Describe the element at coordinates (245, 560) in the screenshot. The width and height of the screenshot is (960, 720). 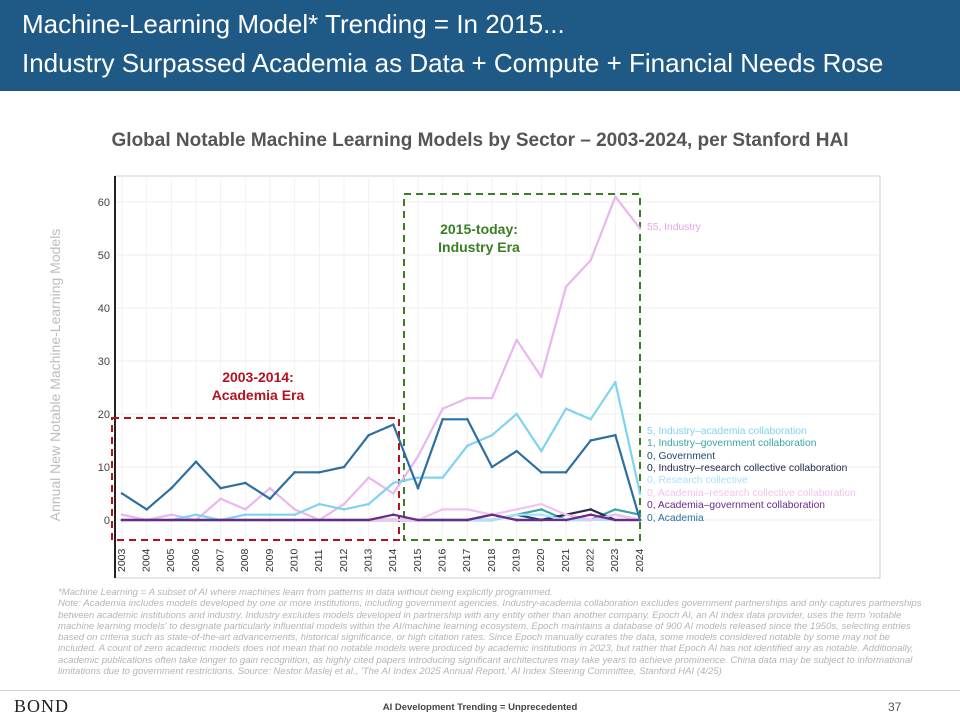
I see `x-tick-label: 2008` at that location.